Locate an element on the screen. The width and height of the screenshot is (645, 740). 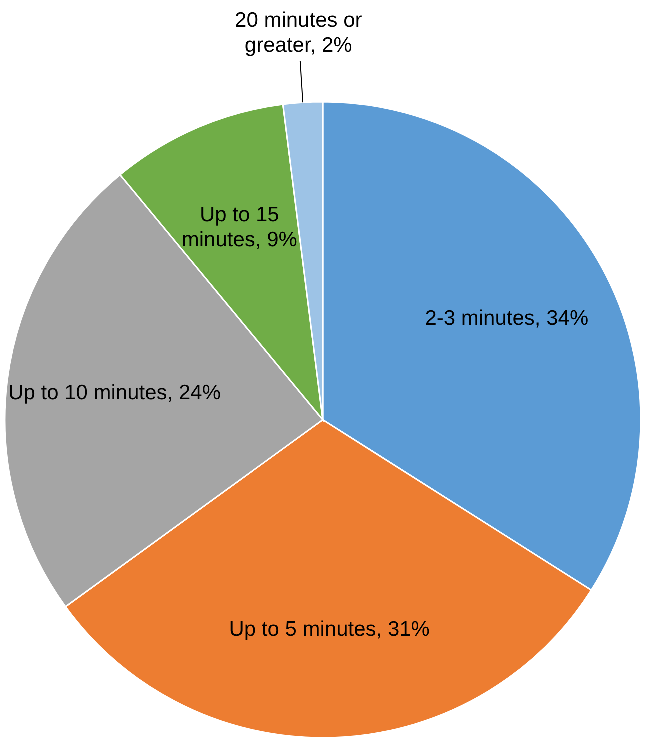
slice-label: 2-3 minutes, 34% is located at coordinates (507, 318).